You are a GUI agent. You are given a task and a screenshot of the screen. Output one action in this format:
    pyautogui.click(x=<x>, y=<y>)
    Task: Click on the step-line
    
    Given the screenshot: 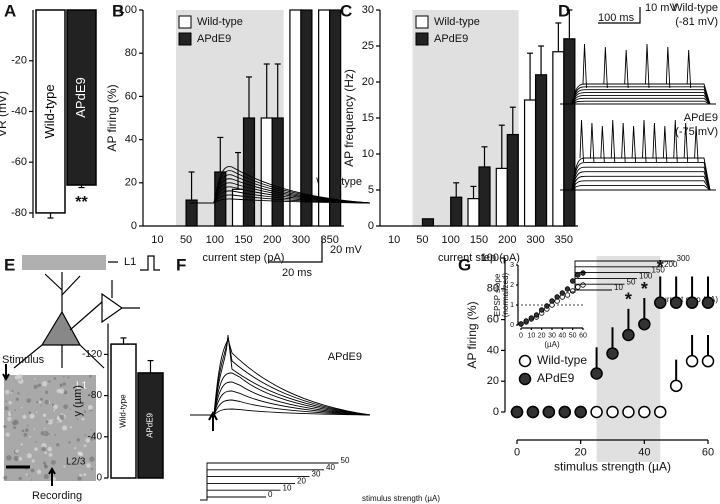 What is the action you would take?
    pyautogui.click(x=247, y=491)
    